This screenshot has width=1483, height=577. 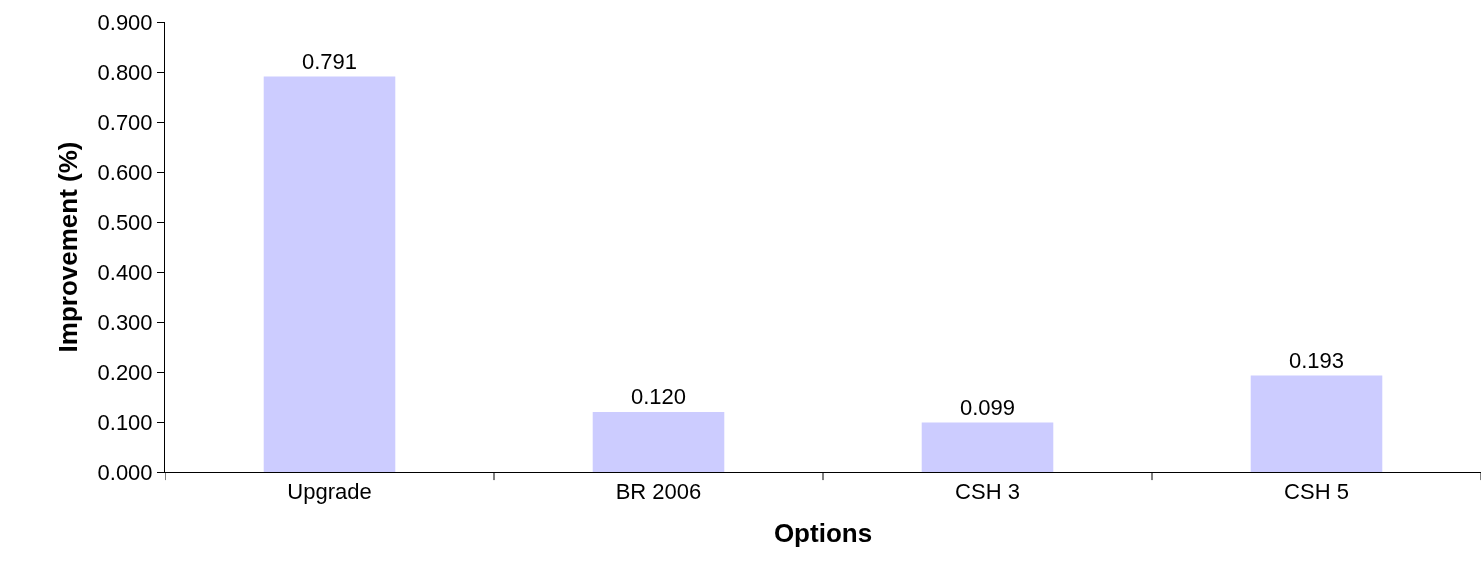 What do you see at coordinates (125, 272) in the screenshot?
I see `y-tick-label: 0.400` at bounding box center [125, 272].